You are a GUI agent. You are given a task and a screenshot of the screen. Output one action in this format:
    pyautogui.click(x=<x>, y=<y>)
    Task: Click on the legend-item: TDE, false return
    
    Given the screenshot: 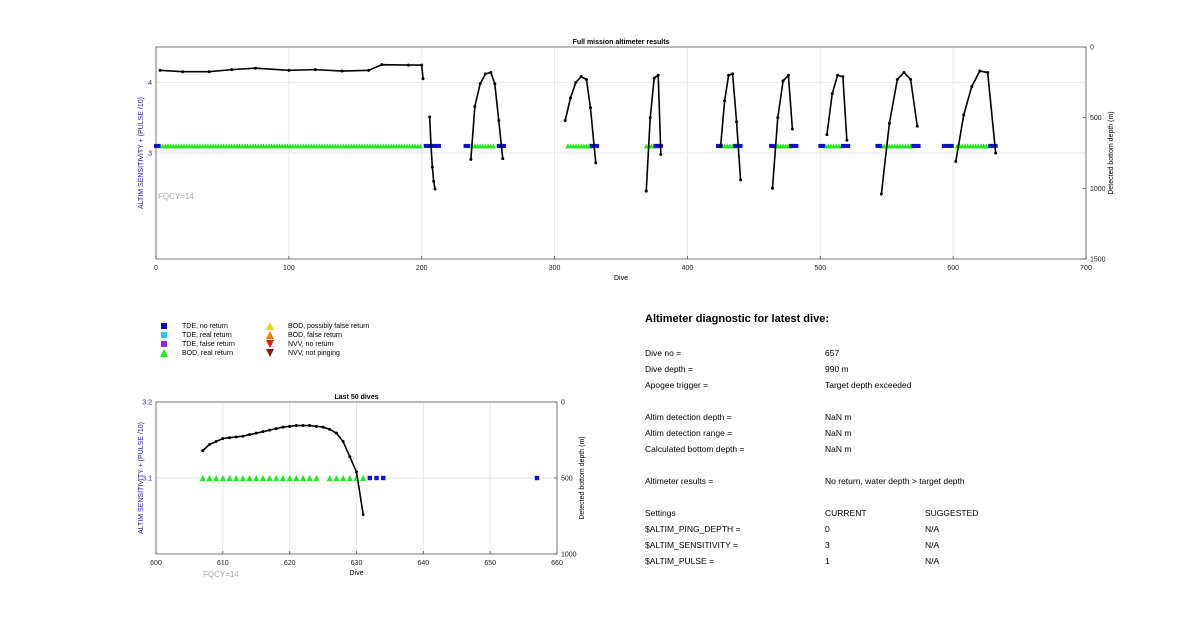 What is the action you would take?
    pyautogui.click(x=197, y=344)
    